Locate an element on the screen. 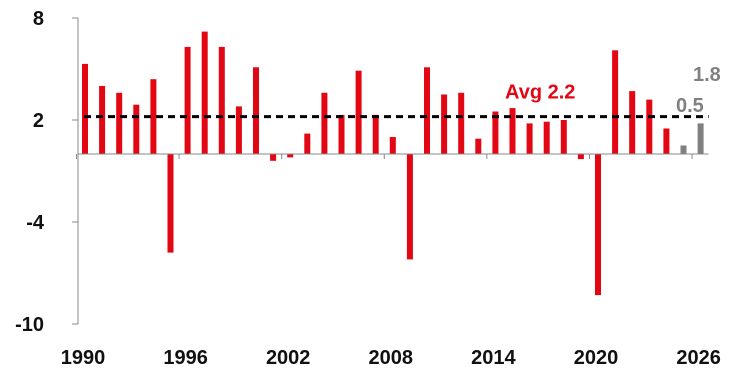 The width and height of the screenshot is (743, 372). y-tick-labels: 8 2 -4 -10 is located at coordinates (46, 172).